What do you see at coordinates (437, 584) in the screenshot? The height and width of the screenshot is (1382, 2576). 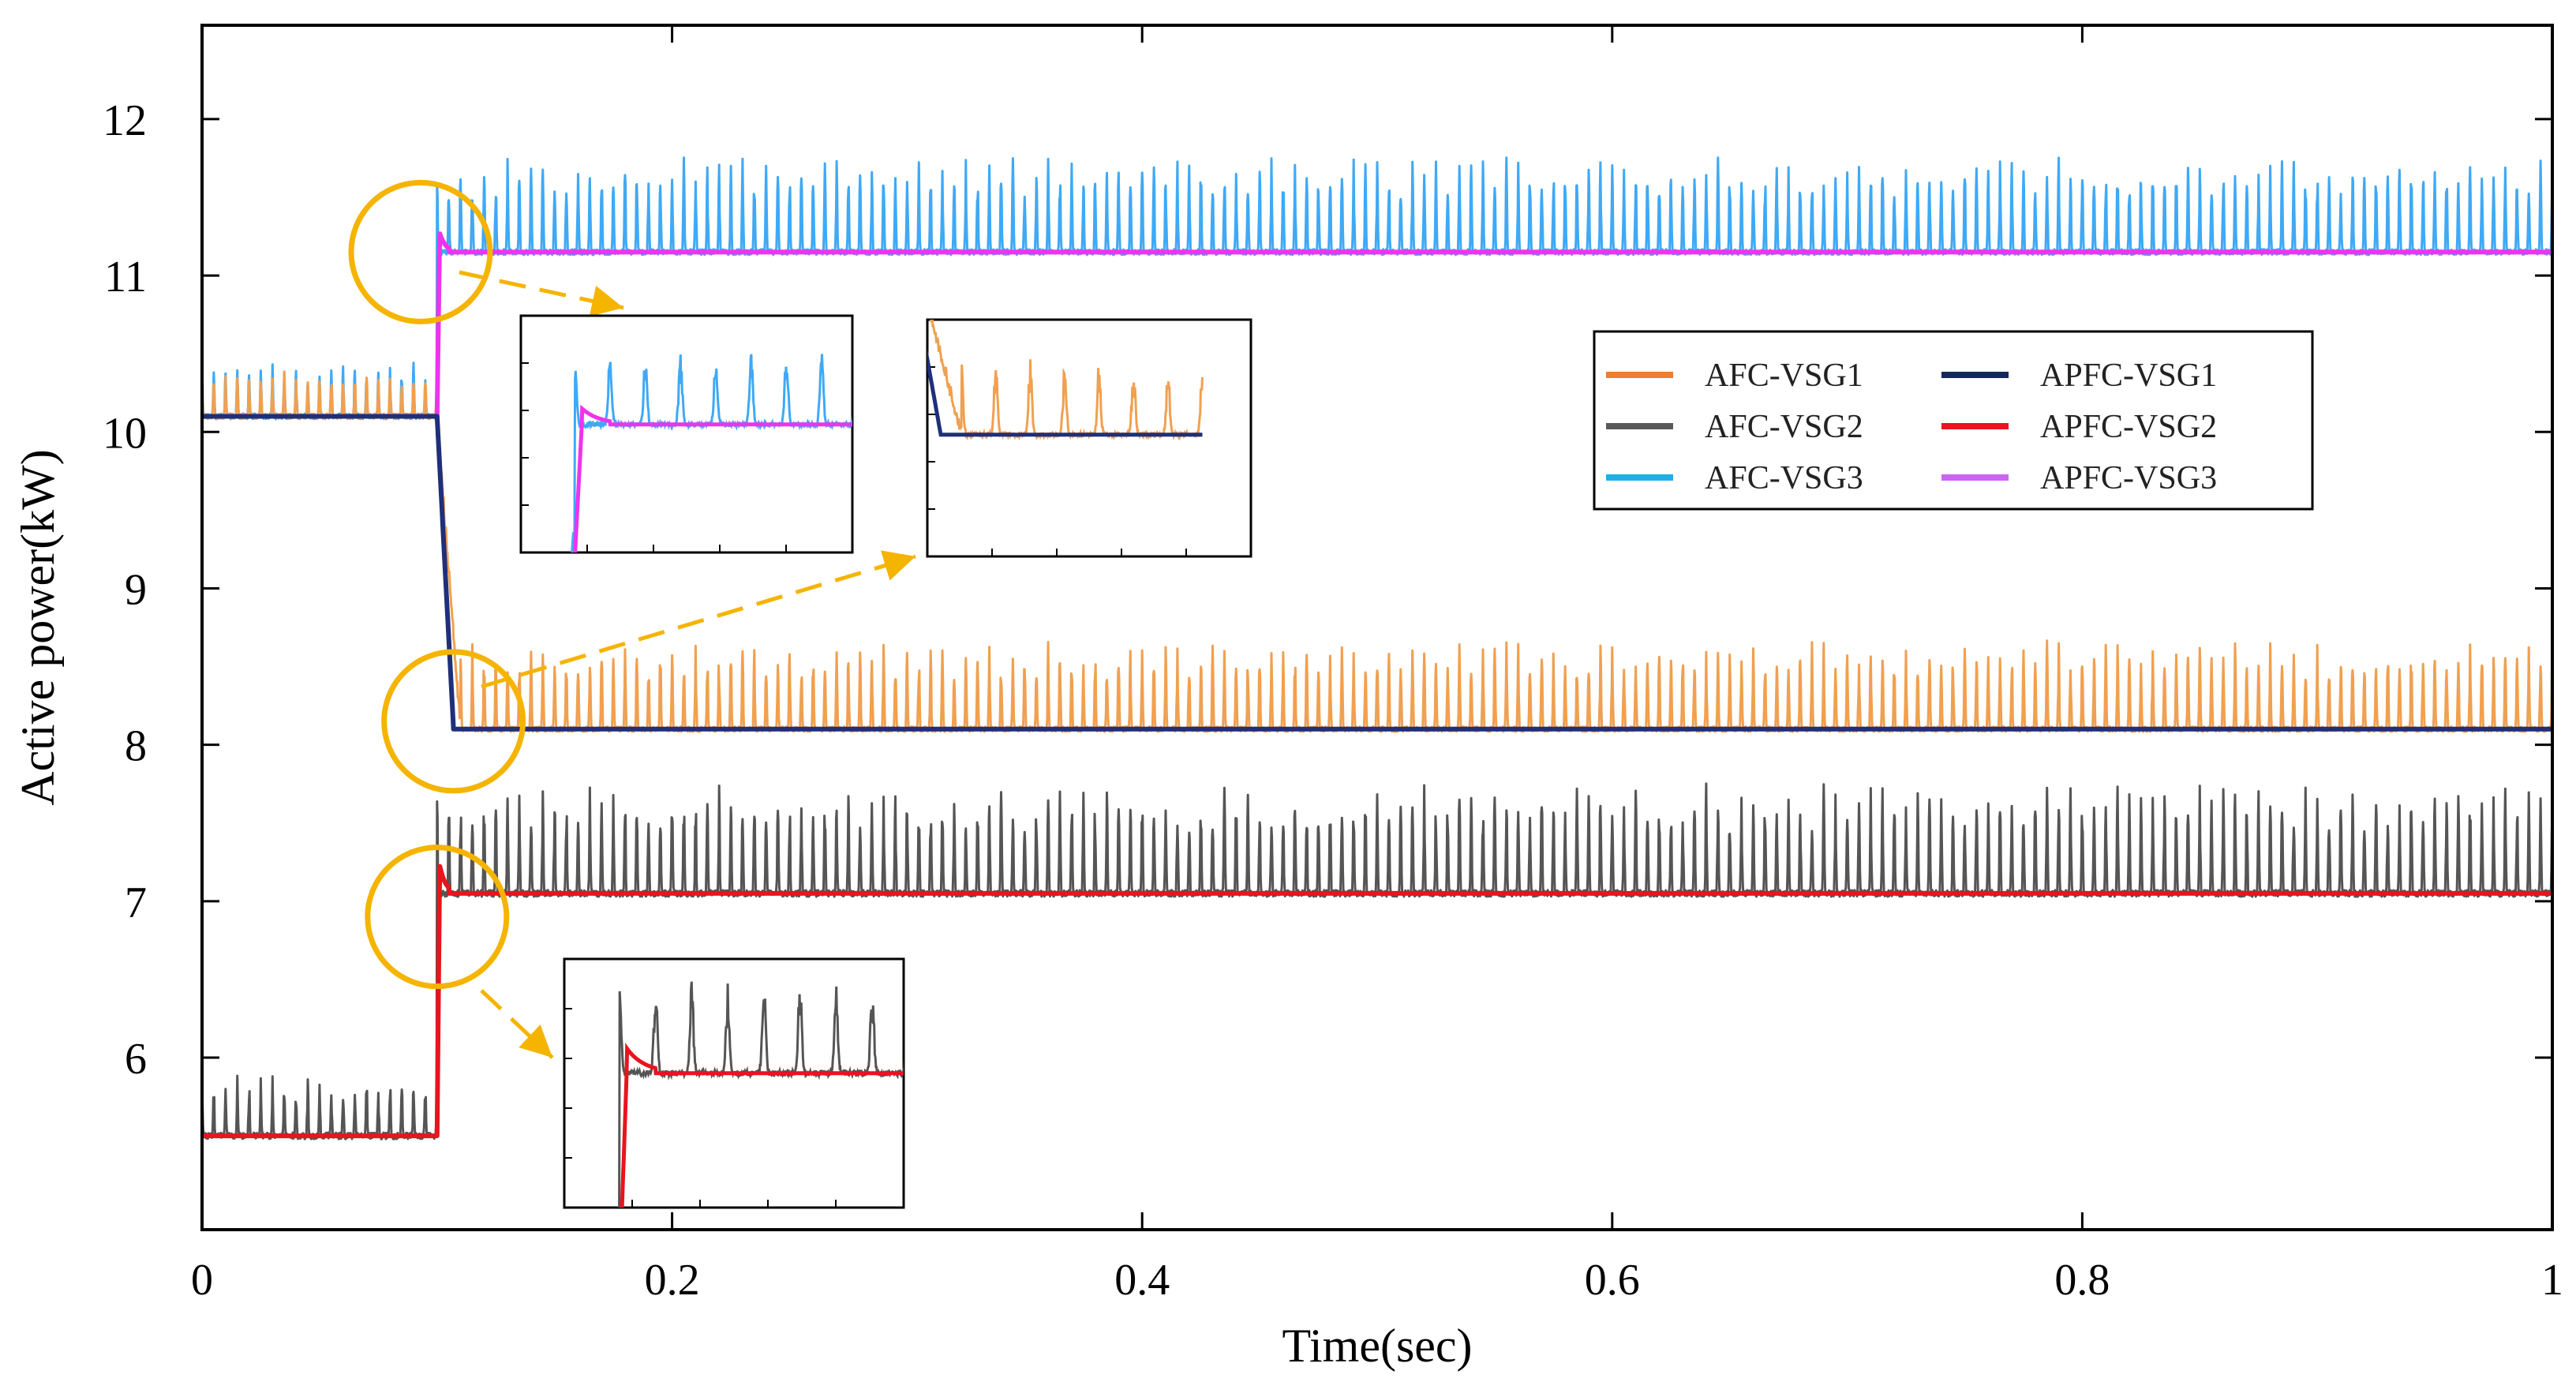 I see `annotation-layer` at bounding box center [437, 584].